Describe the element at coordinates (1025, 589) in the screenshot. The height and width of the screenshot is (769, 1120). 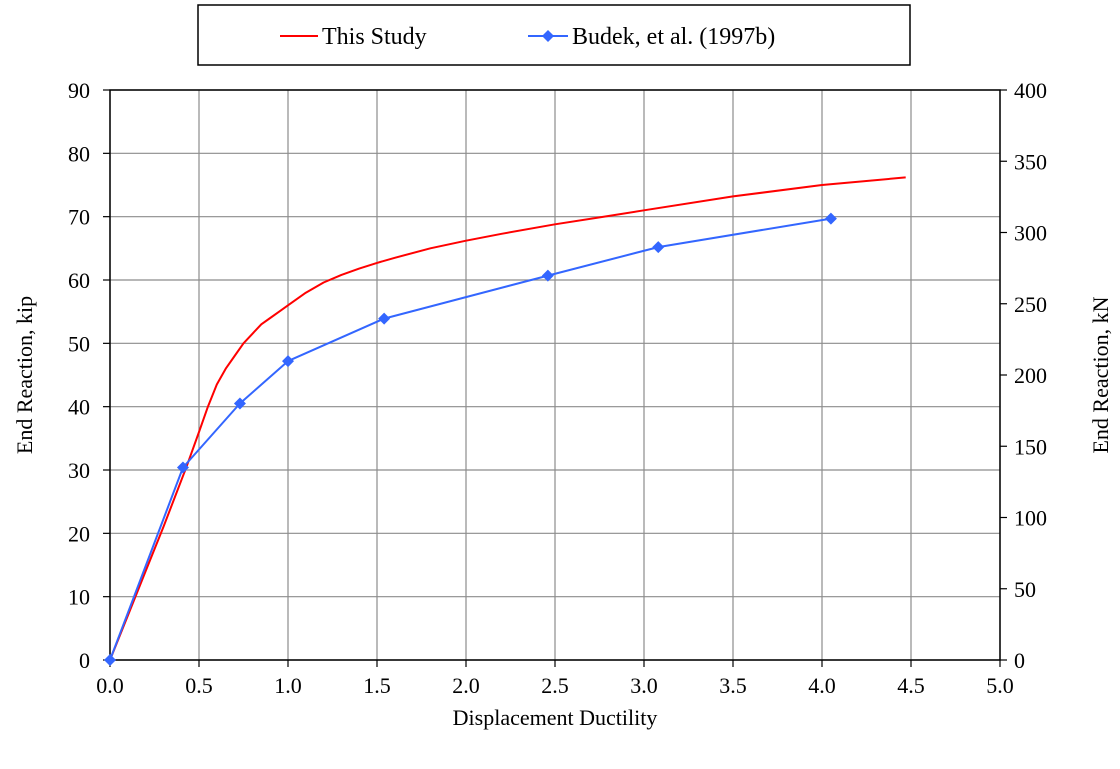
I see `y2-tick-label: 50` at that location.